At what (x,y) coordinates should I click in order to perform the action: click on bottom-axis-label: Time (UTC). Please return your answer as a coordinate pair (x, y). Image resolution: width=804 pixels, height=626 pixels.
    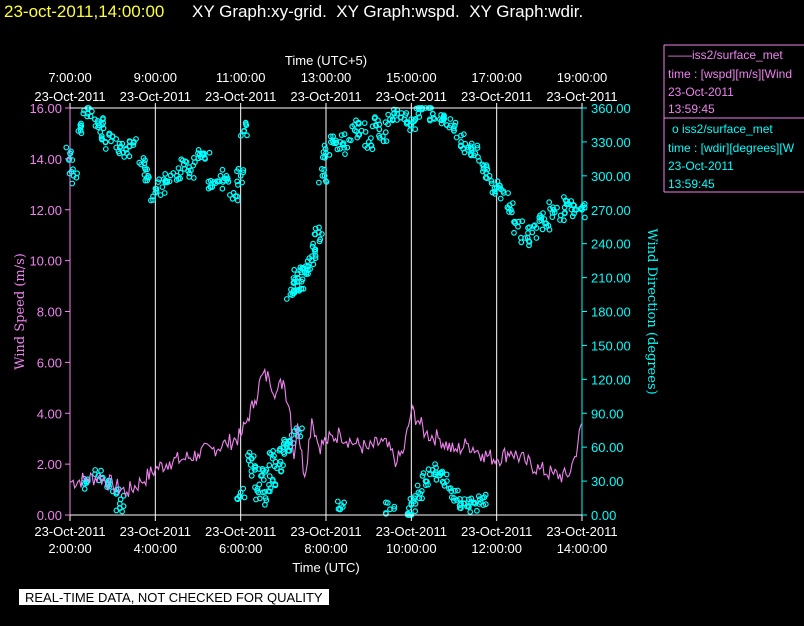
    Looking at the image, I should click on (325, 567).